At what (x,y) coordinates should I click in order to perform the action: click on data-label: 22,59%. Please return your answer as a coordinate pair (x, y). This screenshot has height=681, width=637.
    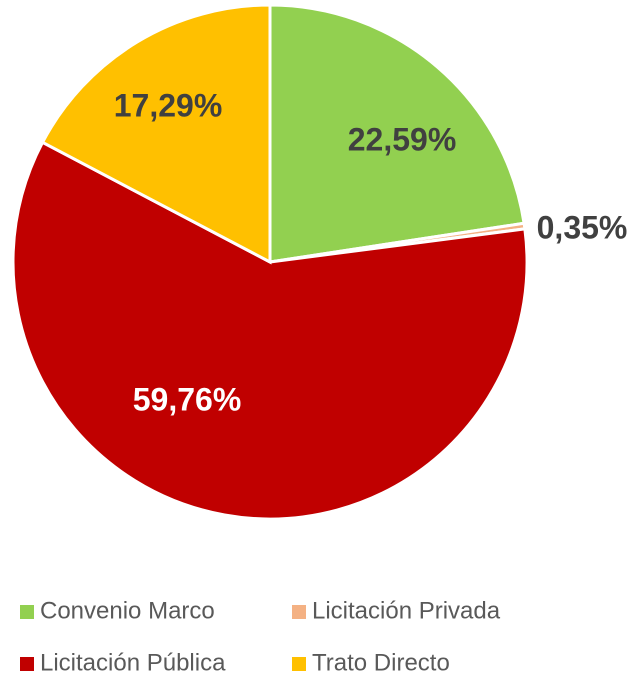
    Looking at the image, I should click on (402, 139).